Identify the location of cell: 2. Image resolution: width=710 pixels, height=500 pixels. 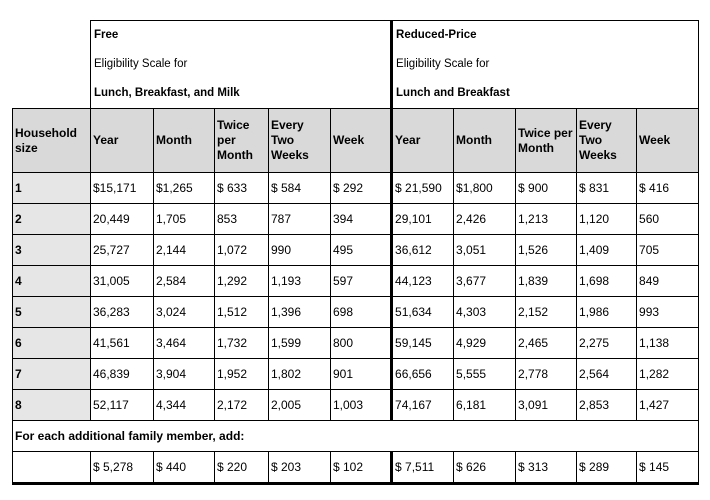
(51, 219).